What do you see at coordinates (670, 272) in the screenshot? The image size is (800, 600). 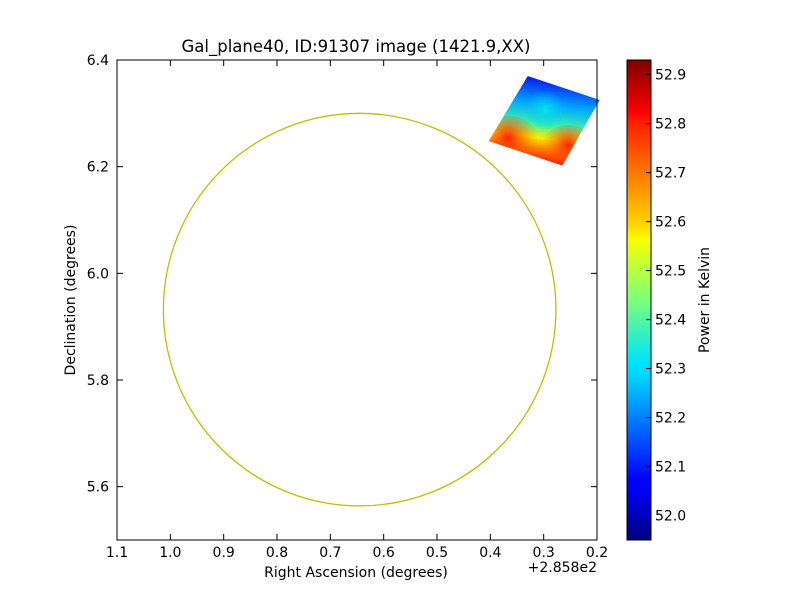 I see `colorbar-tick-label: 52.5` at bounding box center [670, 272].